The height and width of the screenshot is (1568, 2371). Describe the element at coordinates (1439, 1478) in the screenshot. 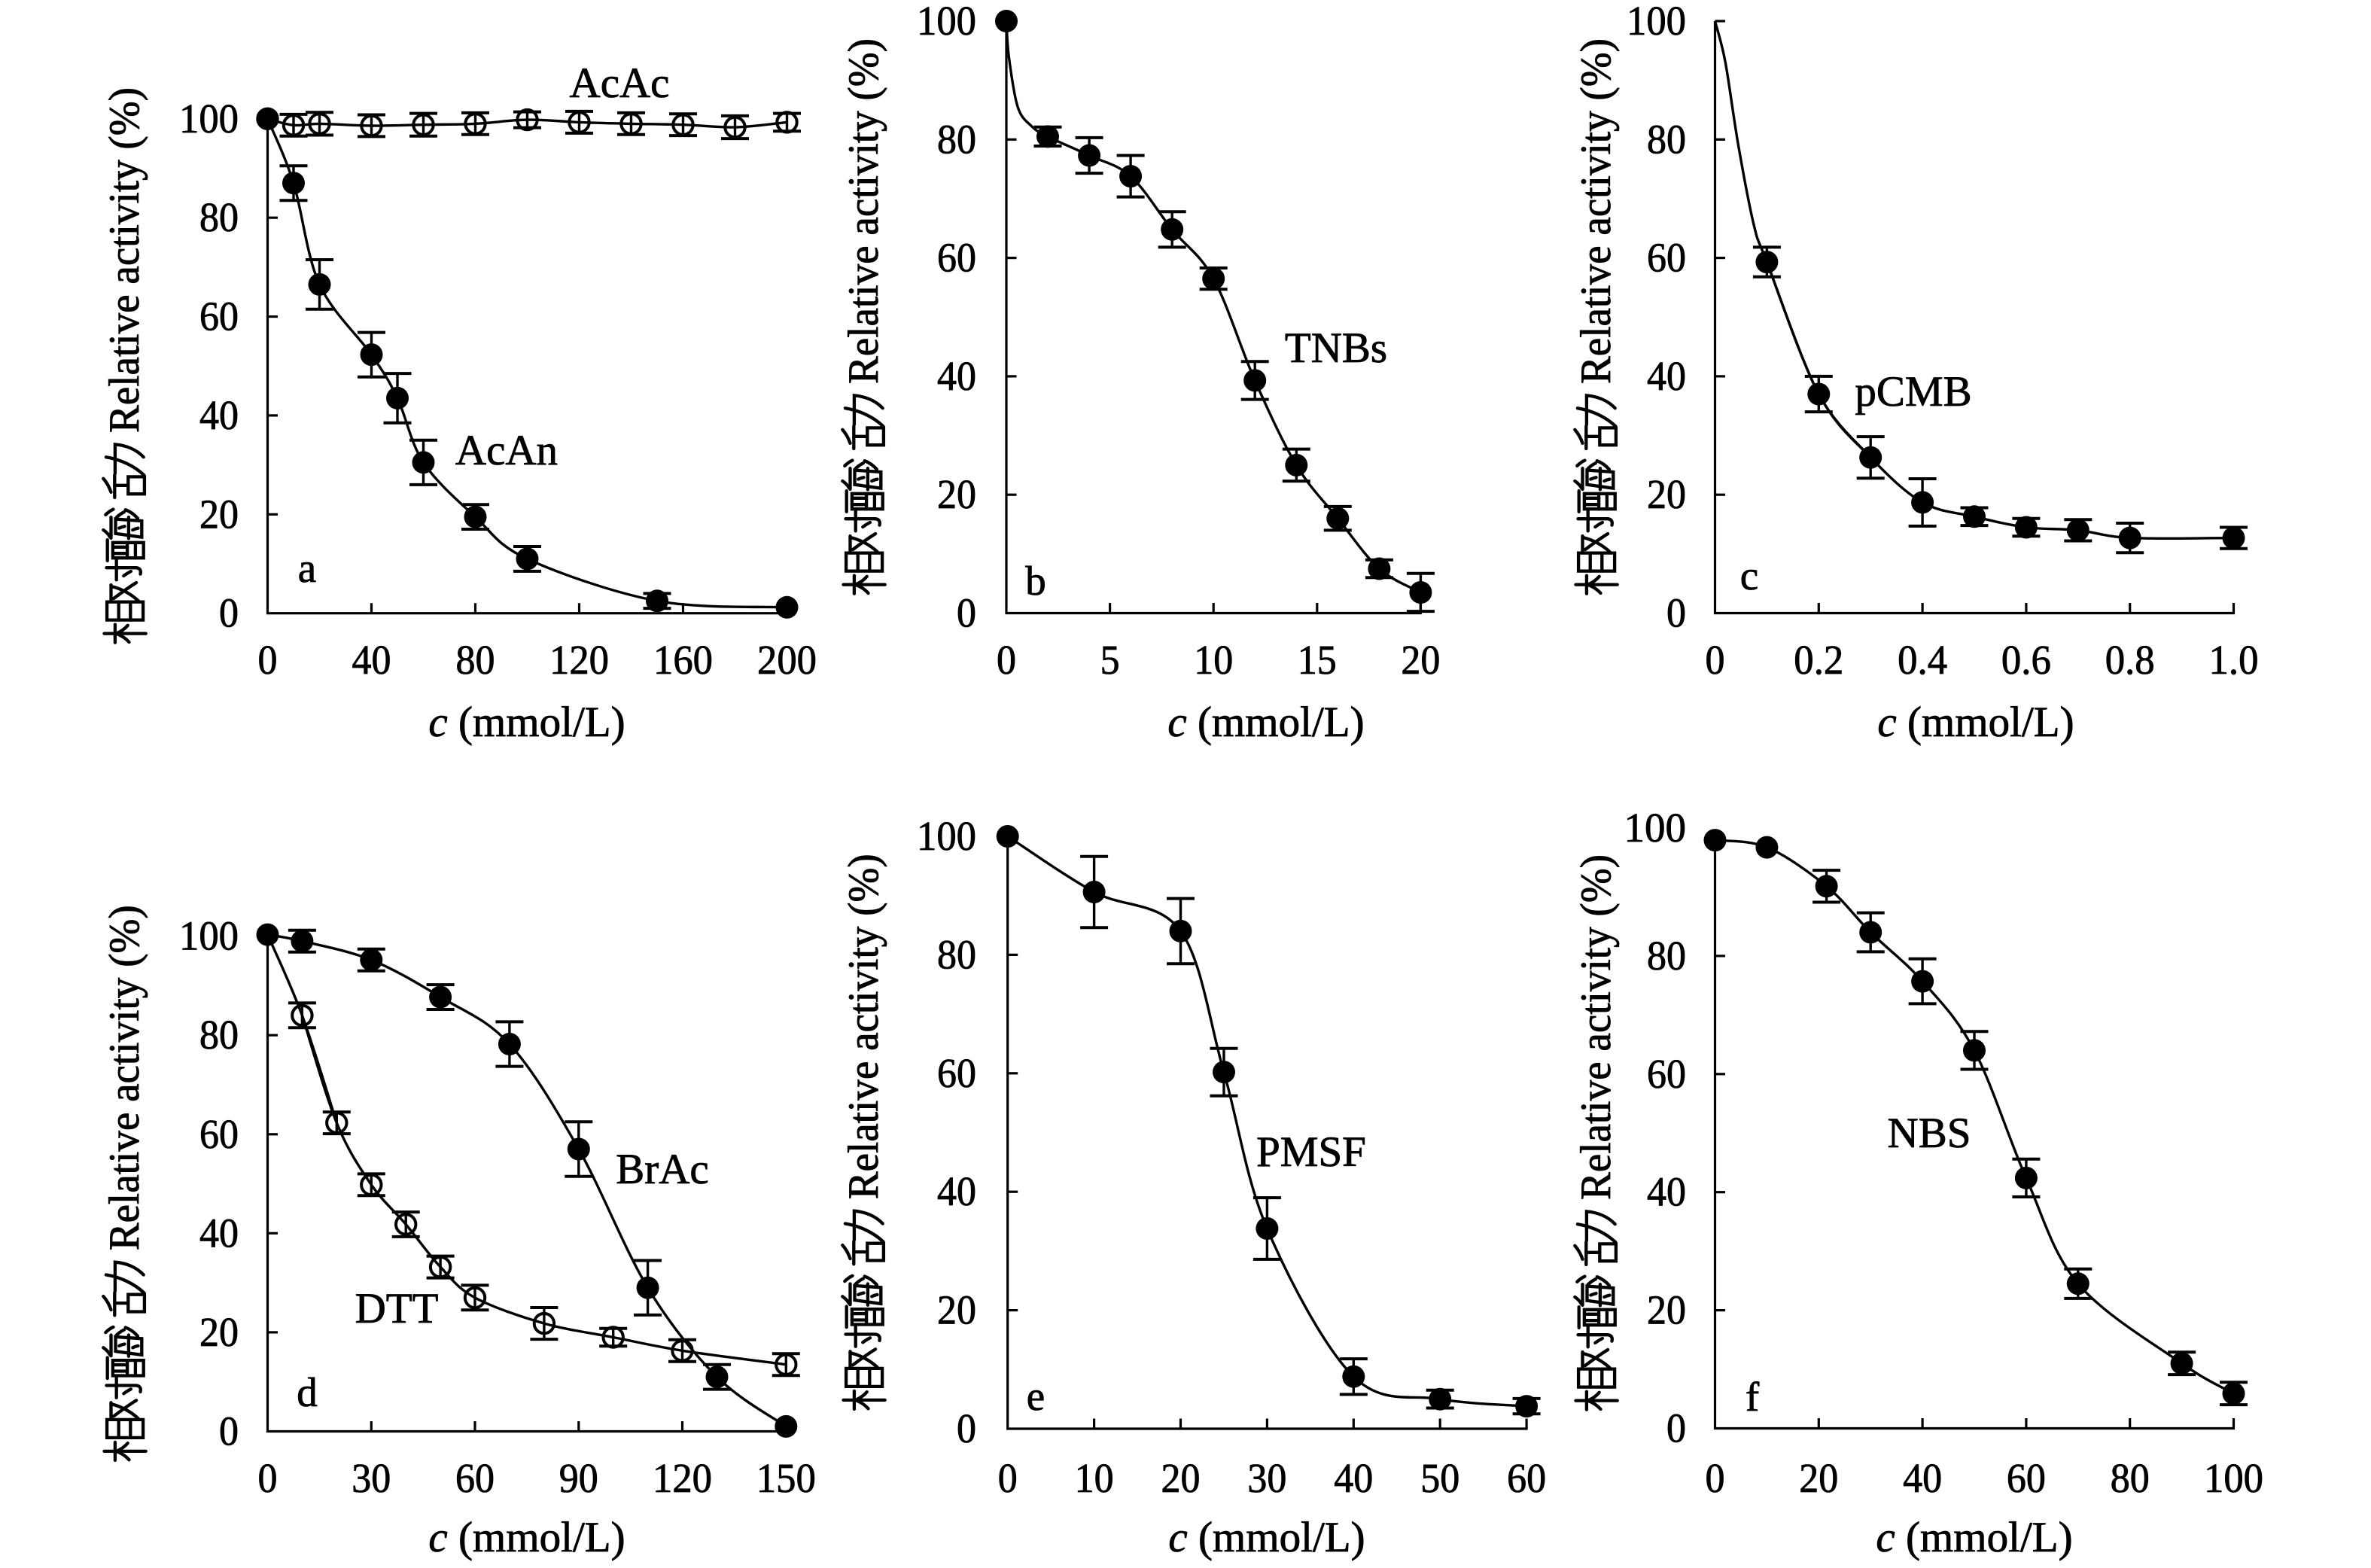

I see `svg-text: 50` at that location.